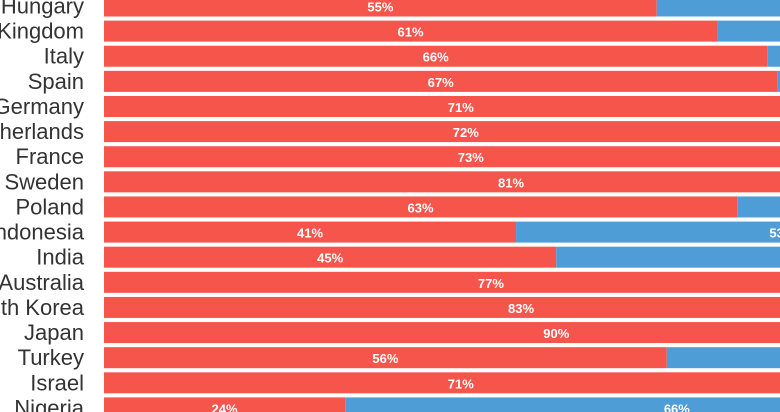  I want to click on value-label: 45%, so click(330, 258).